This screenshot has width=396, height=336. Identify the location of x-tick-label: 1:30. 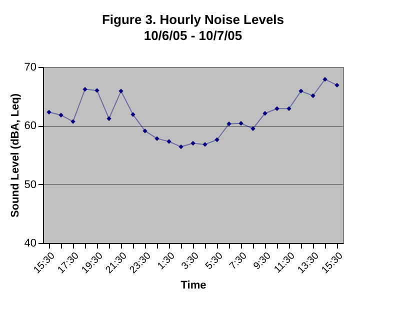
(167, 261).